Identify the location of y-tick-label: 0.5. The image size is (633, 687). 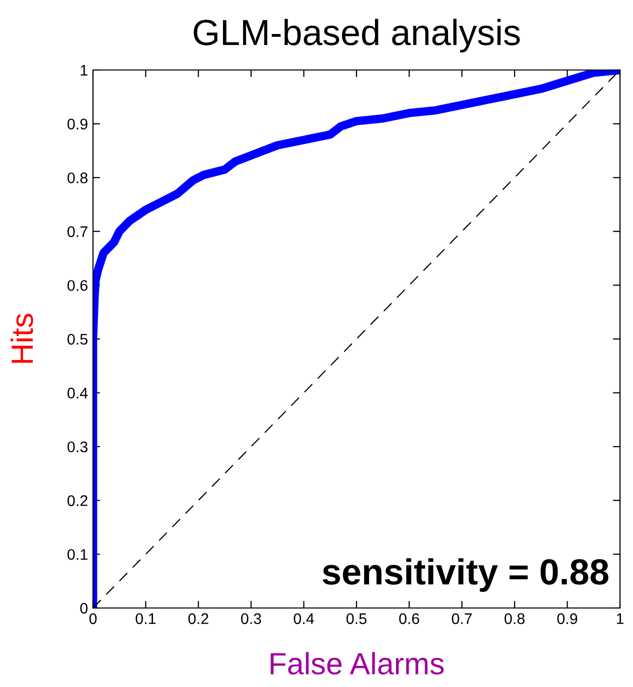
(78, 339).